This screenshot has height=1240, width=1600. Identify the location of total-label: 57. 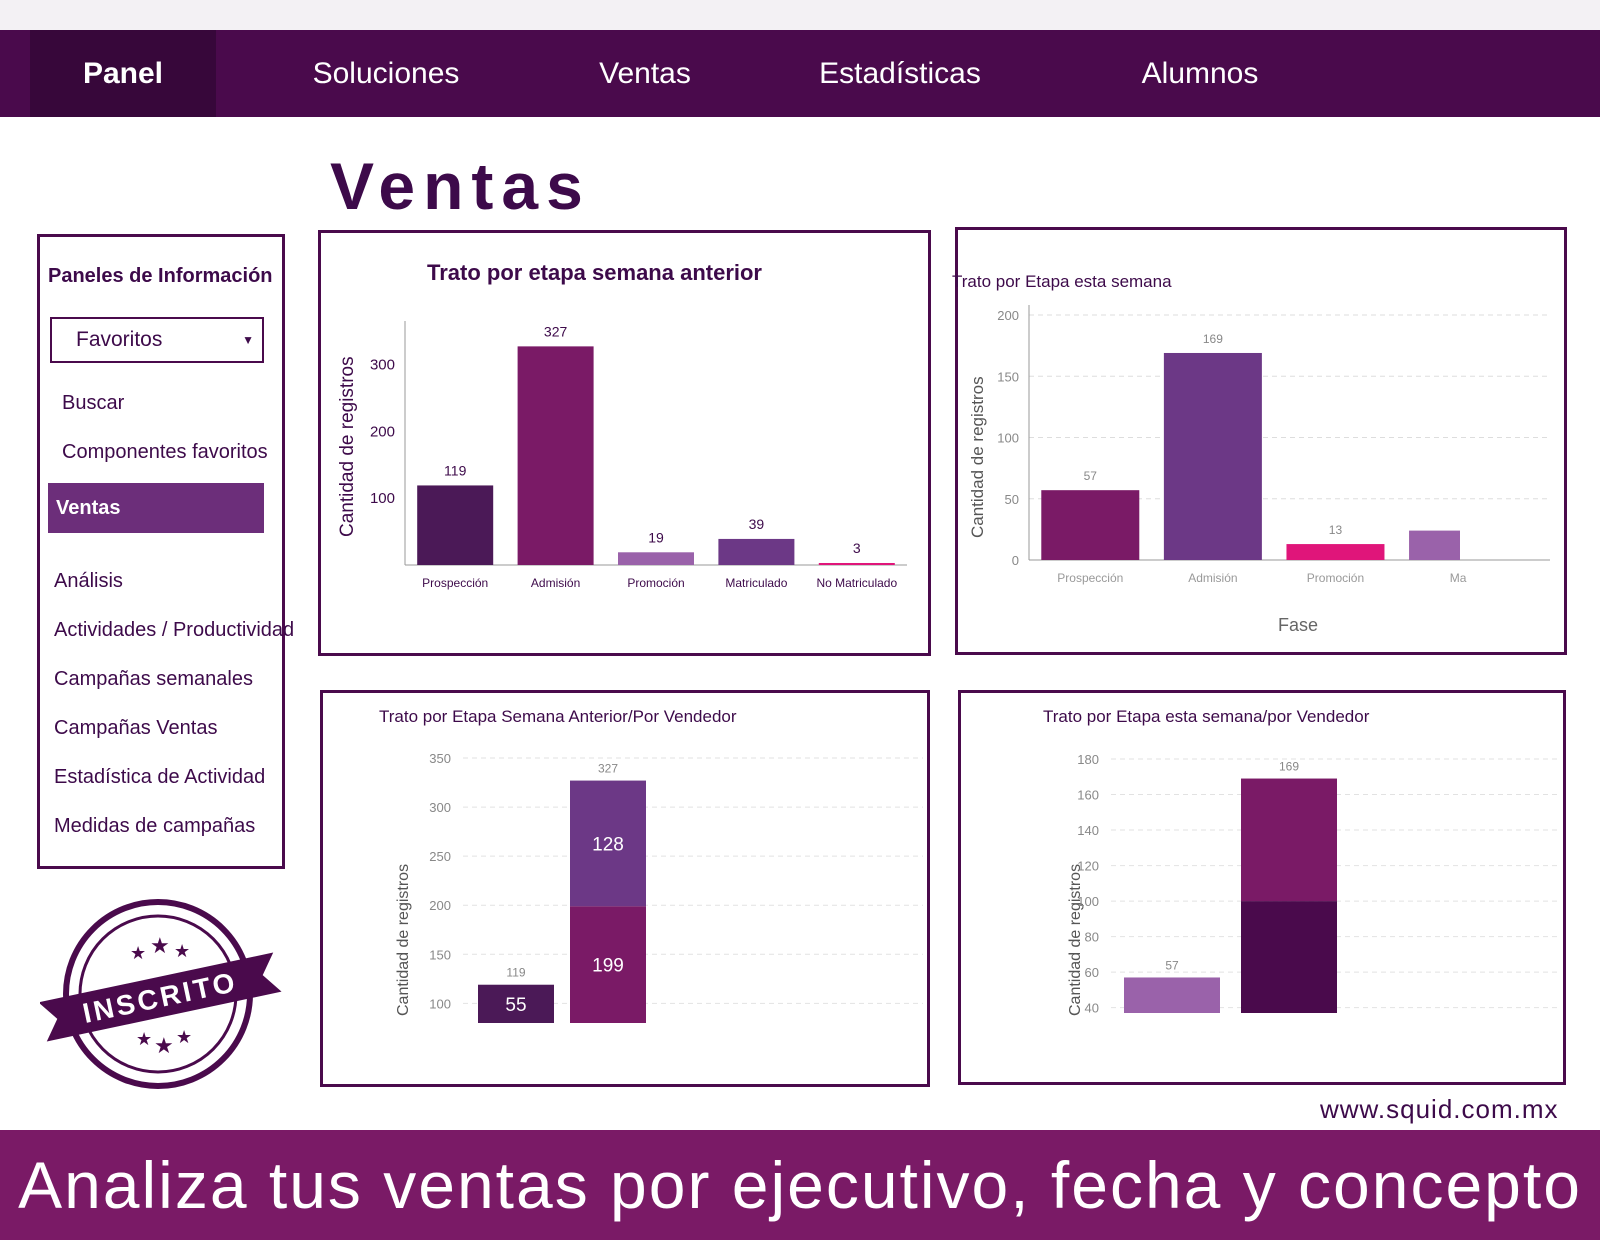
(1172, 965).